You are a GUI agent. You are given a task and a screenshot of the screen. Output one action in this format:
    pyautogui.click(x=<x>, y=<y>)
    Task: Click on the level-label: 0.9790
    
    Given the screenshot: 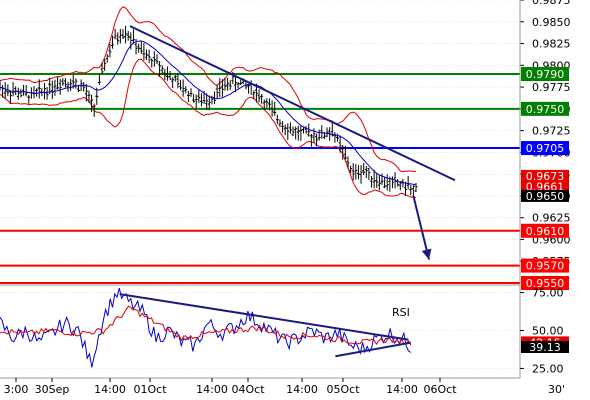 What is the action you would take?
    pyautogui.click(x=545, y=74)
    